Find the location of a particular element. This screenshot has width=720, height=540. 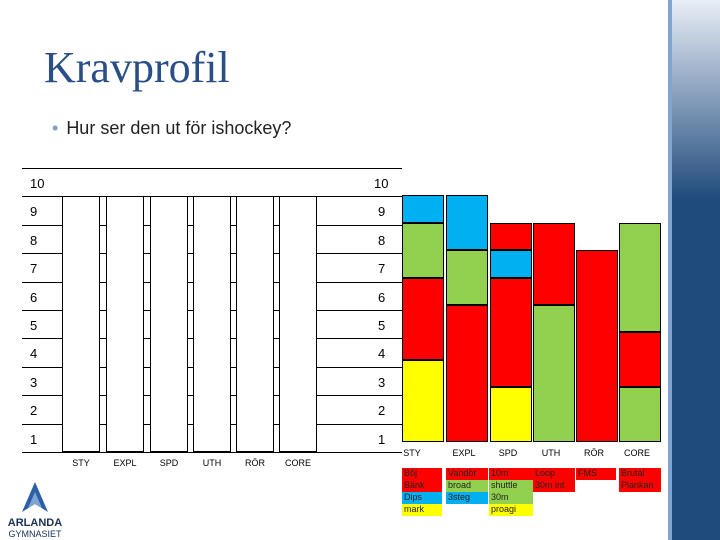

right-scale-tick: 6 is located at coordinates (382, 297).